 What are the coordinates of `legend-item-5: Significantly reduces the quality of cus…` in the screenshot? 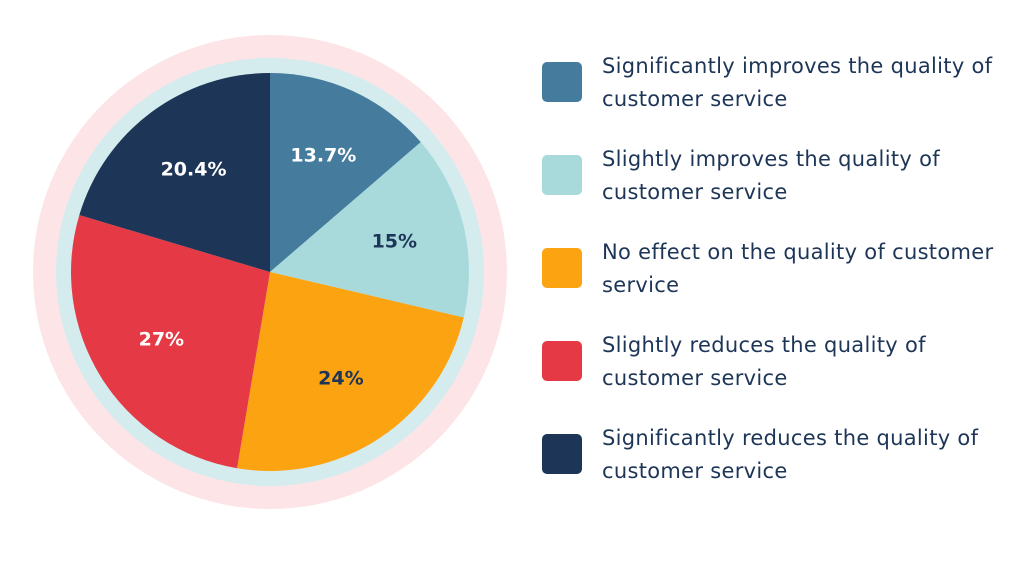 It's located at (775, 462).